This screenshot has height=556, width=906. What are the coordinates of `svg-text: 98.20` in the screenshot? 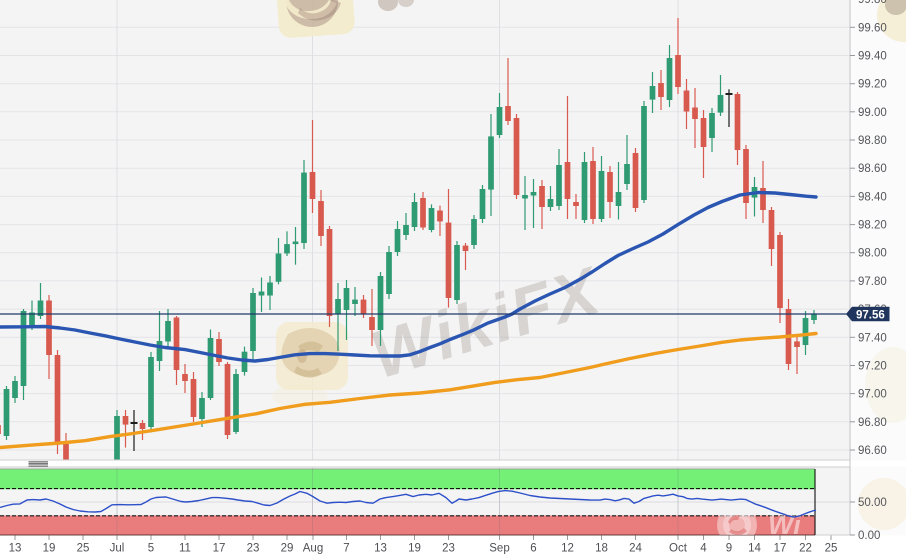 It's located at (872, 226).